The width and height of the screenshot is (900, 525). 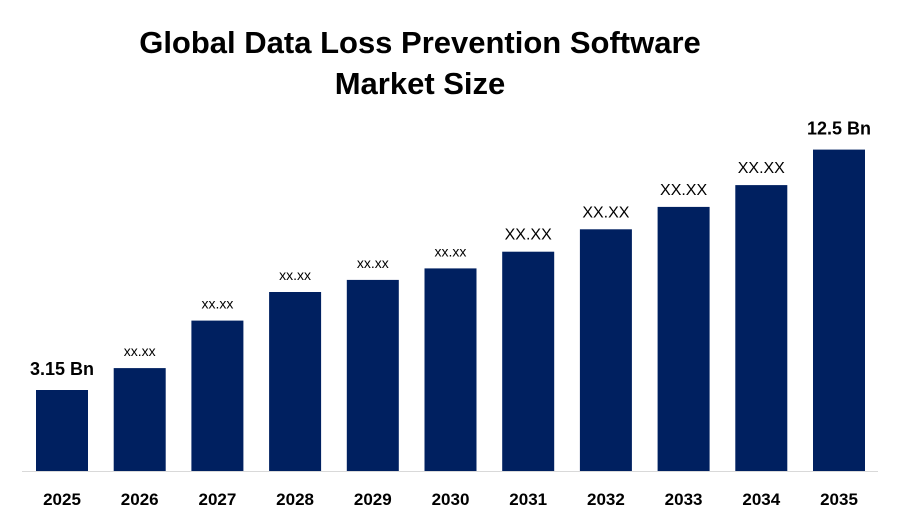 What do you see at coordinates (217, 395) in the screenshot?
I see `bar-2027` at bounding box center [217, 395].